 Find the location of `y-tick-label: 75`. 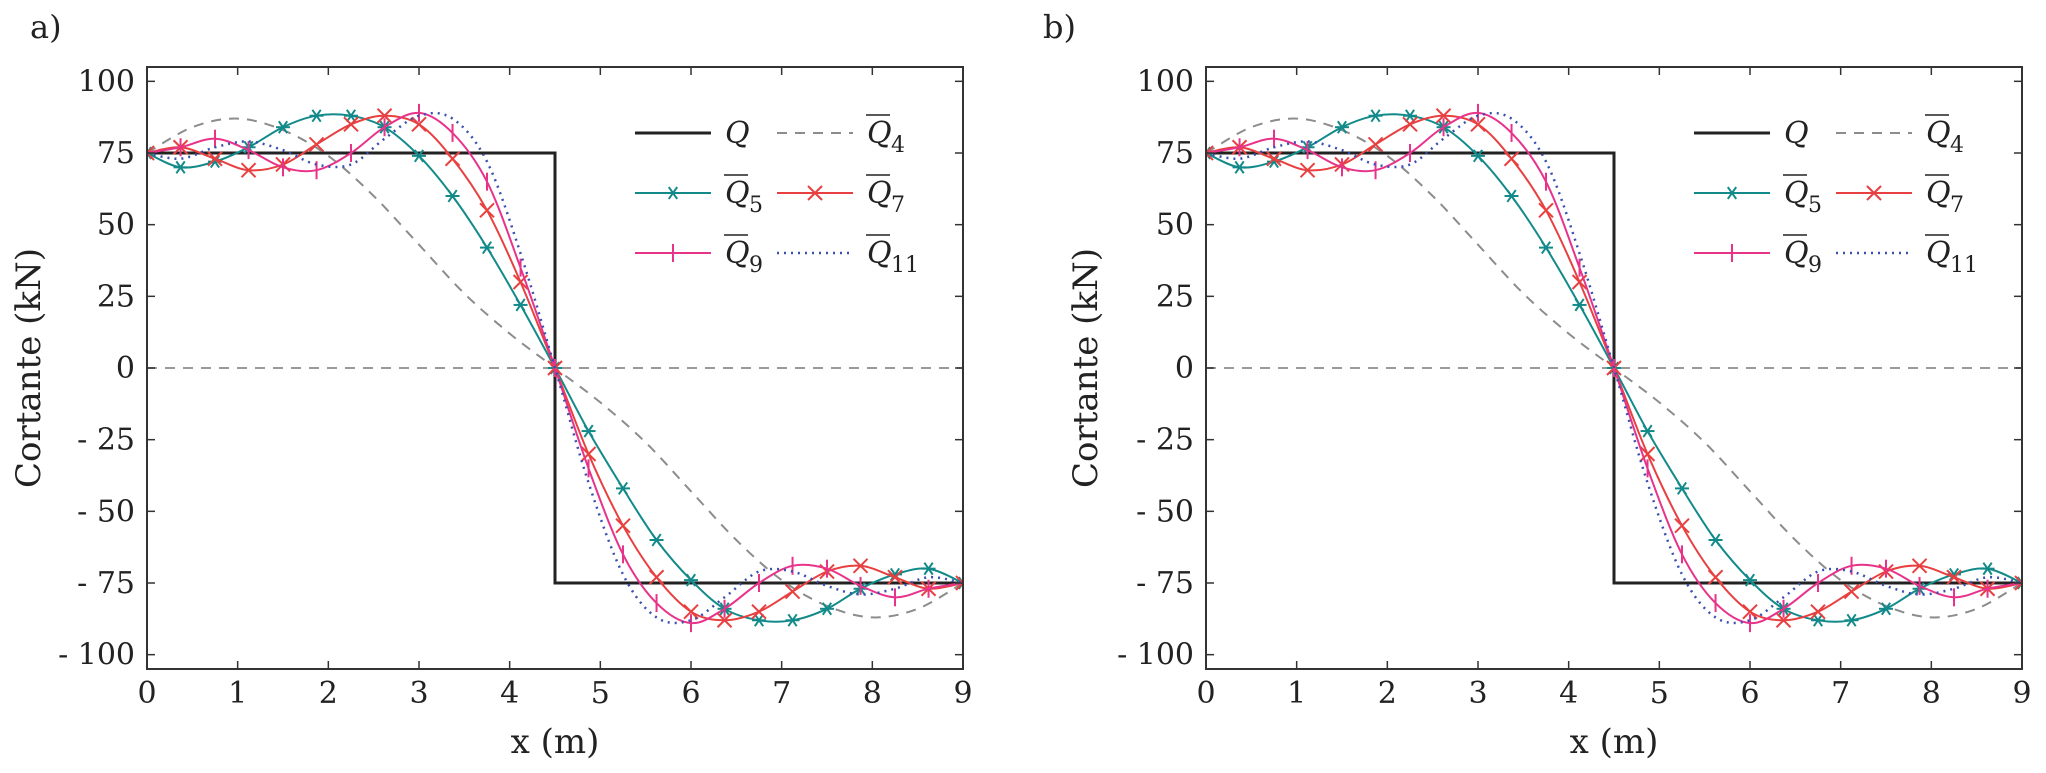

y-tick-label: 75 is located at coordinates (116, 153).